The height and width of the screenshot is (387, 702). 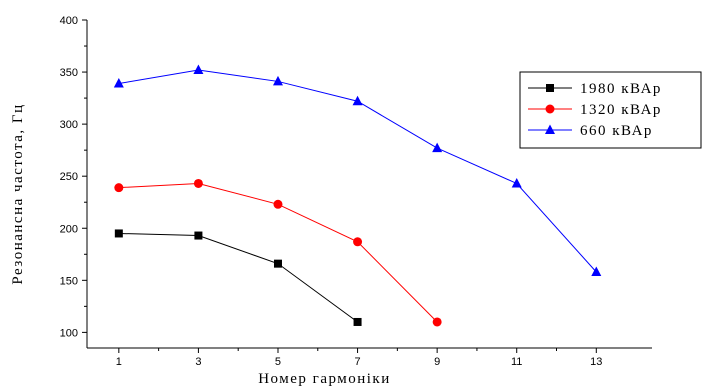 I want to click on x-tick-label: 7, so click(x=358, y=362).